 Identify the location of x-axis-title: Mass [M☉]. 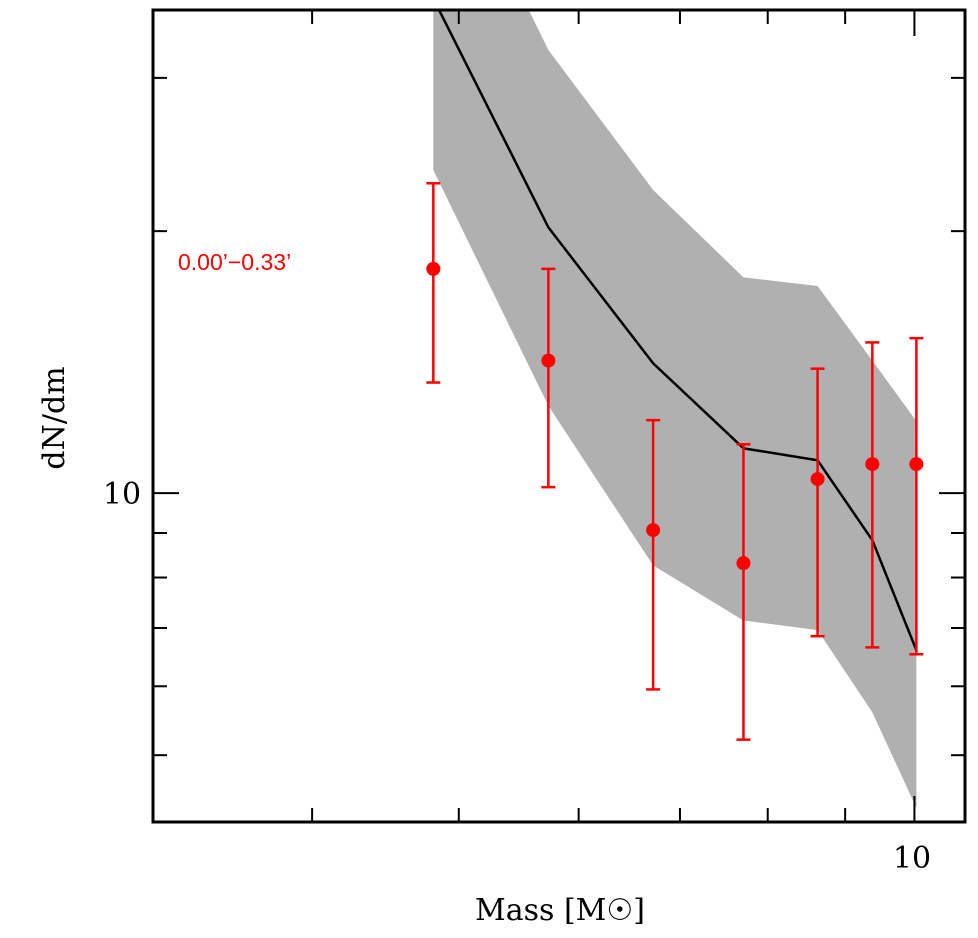
(560, 910).